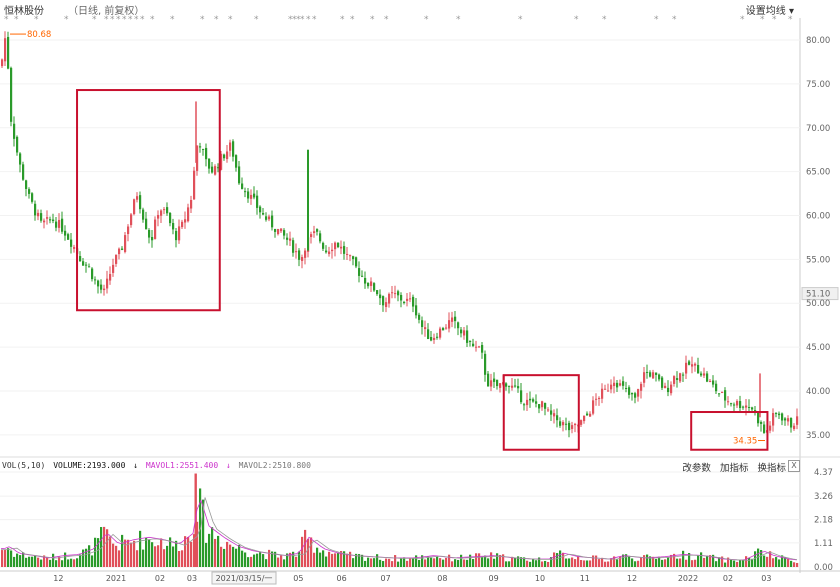 The image size is (840, 587). I want to click on close-indicator-button: X, so click(794, 466).